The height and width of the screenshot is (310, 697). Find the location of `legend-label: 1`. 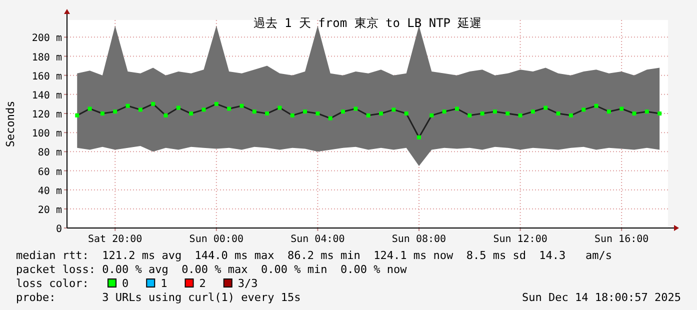

legend-label: 1 is located at coordinates (164, 283).